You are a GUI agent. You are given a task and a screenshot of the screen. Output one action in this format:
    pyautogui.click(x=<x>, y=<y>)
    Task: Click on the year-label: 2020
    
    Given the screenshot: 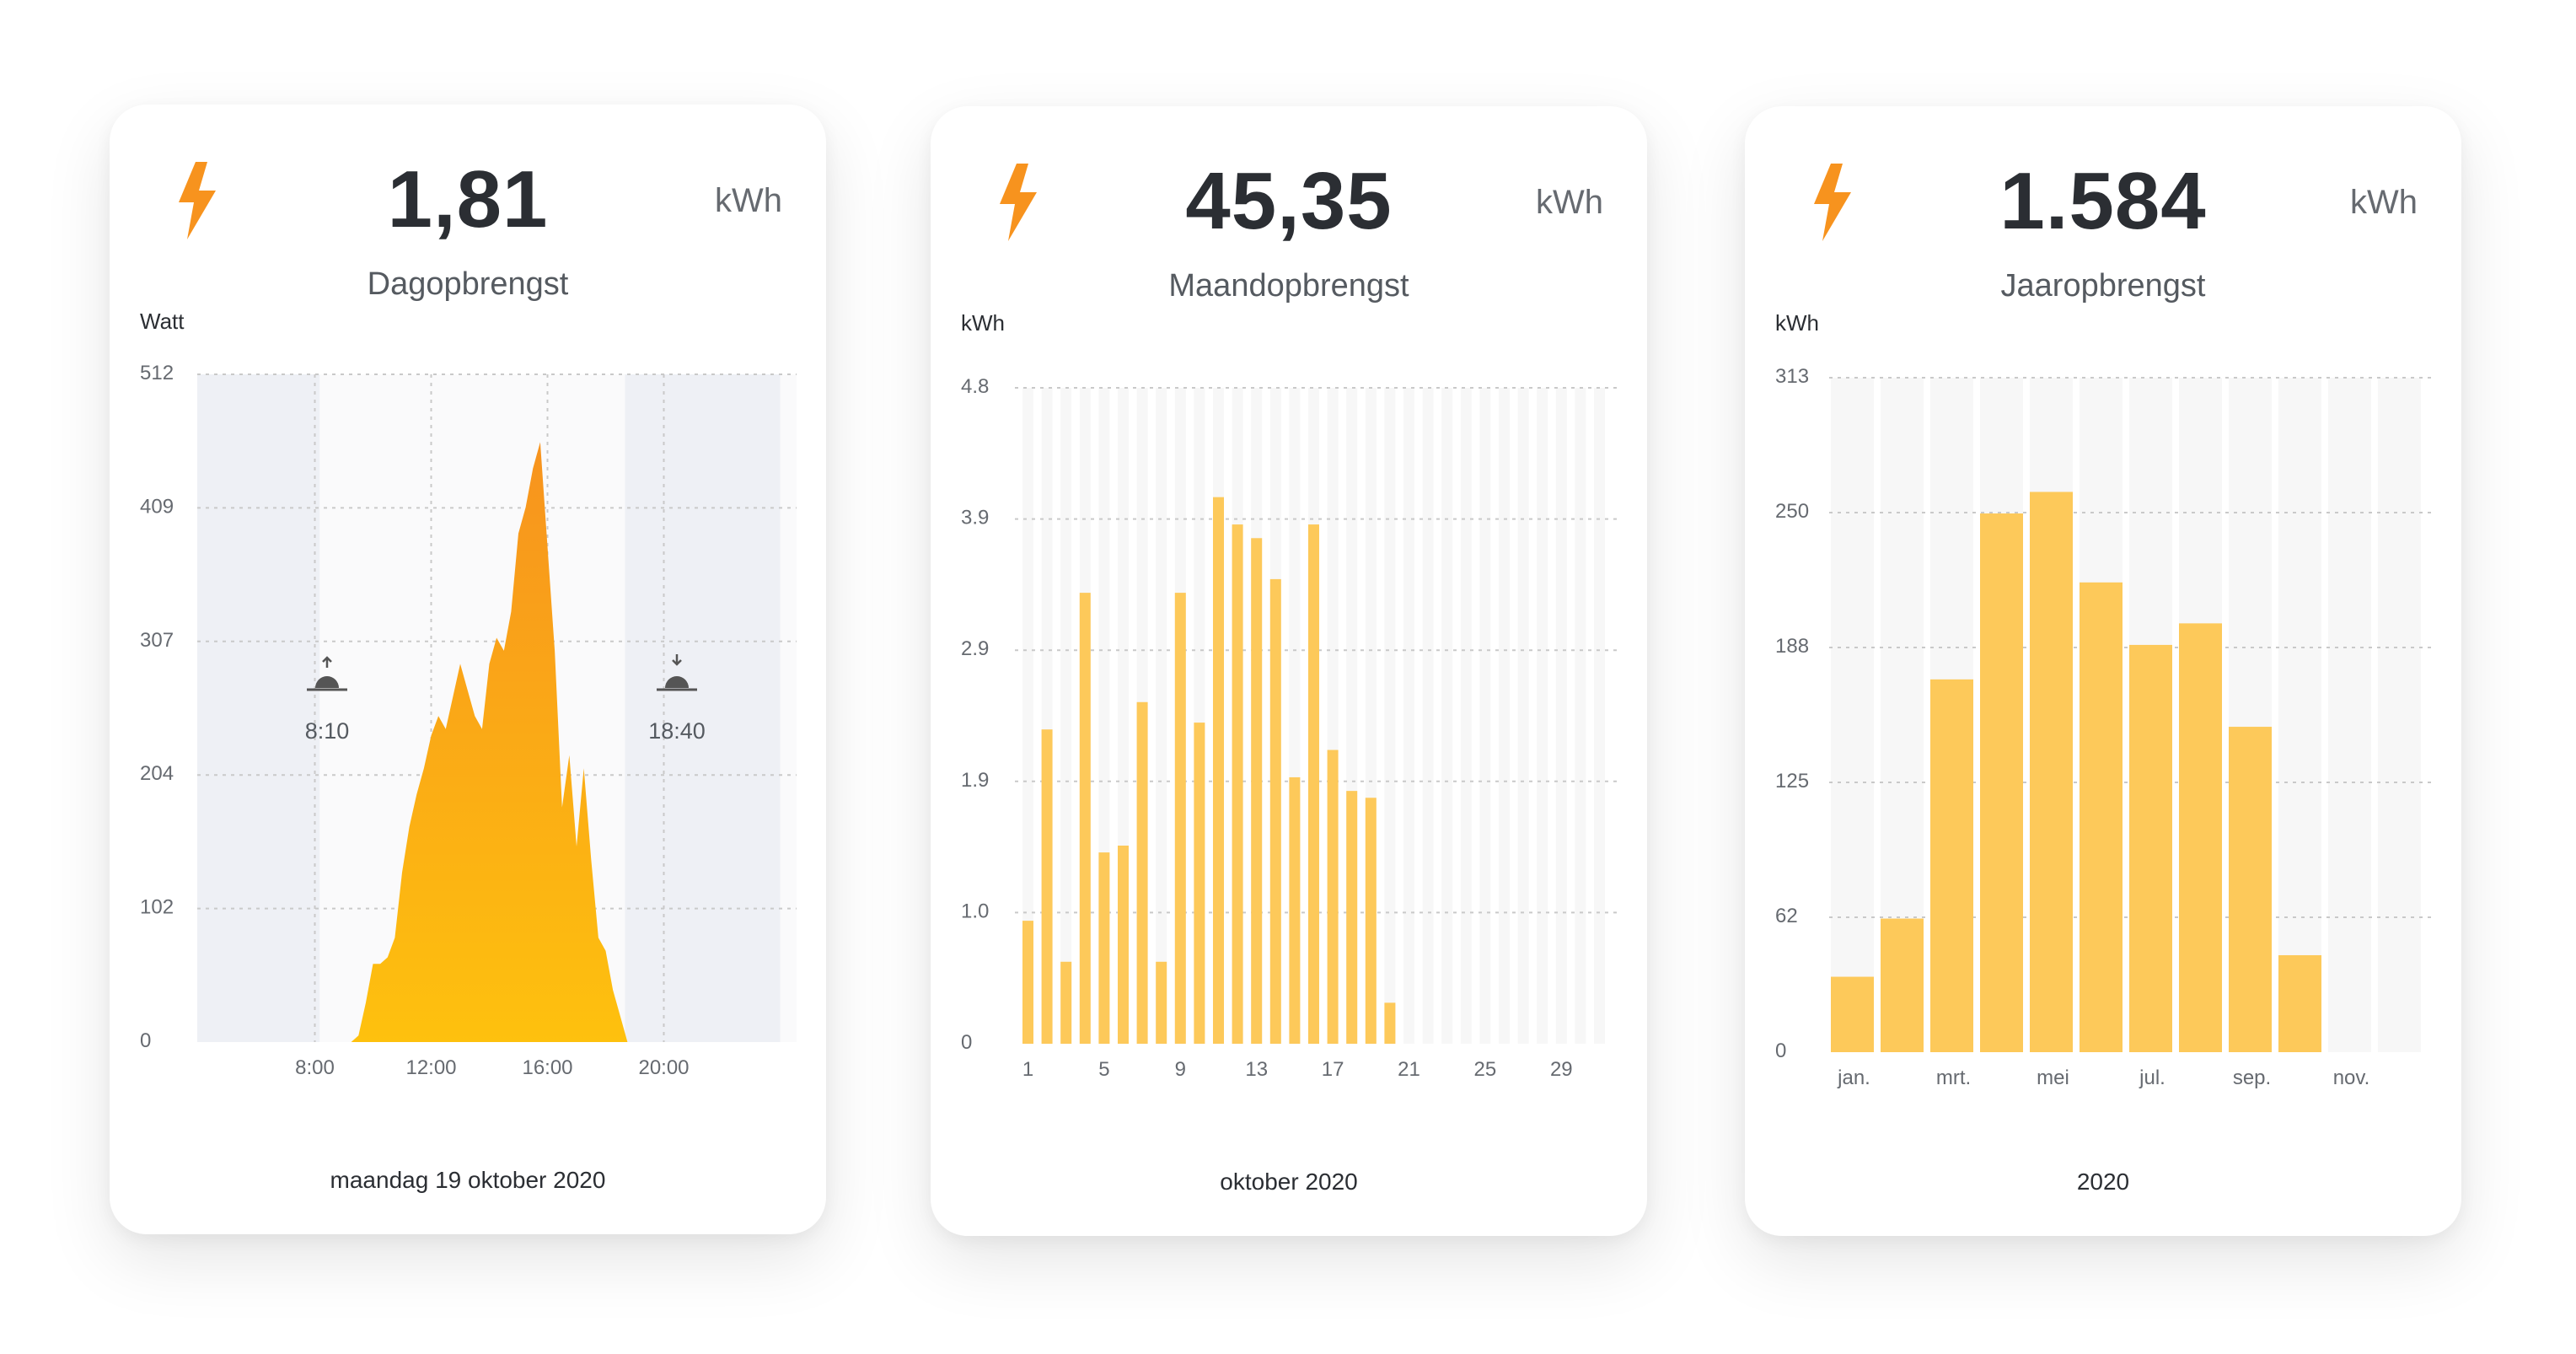 What is the action you would take?
    pyautogui.click(x=2103, y=1182)
    